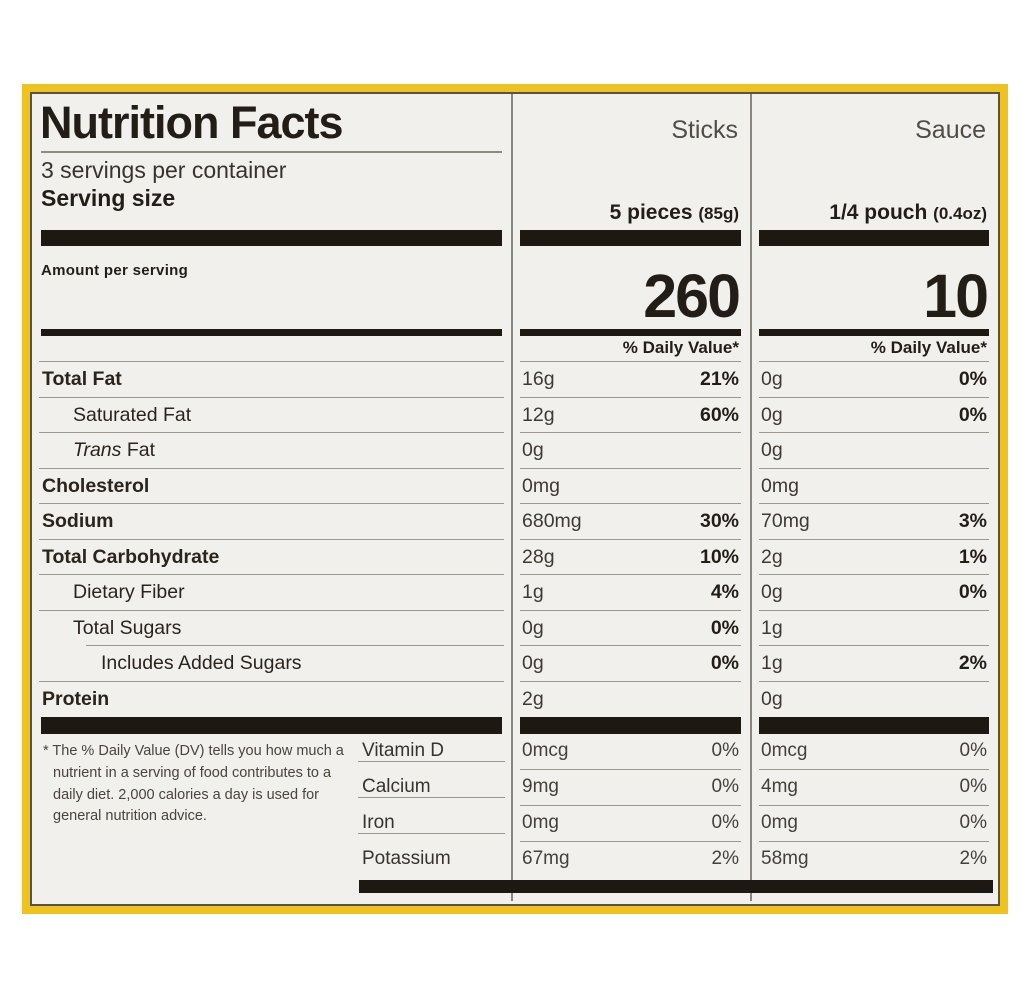  I want to click on sticks-amount: 67mg, so click(546, 858).